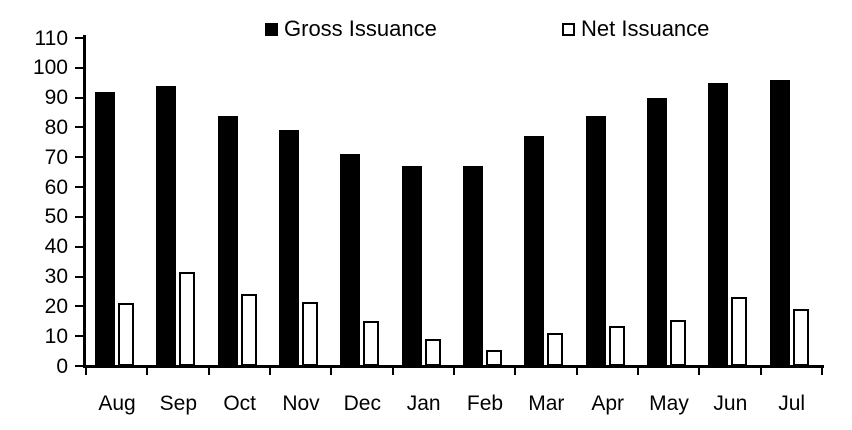  What do you see at coordinates (423, 403) in the screenshot?
I see `x-axis-category-label: Jan` at bounding box center [423, 403].